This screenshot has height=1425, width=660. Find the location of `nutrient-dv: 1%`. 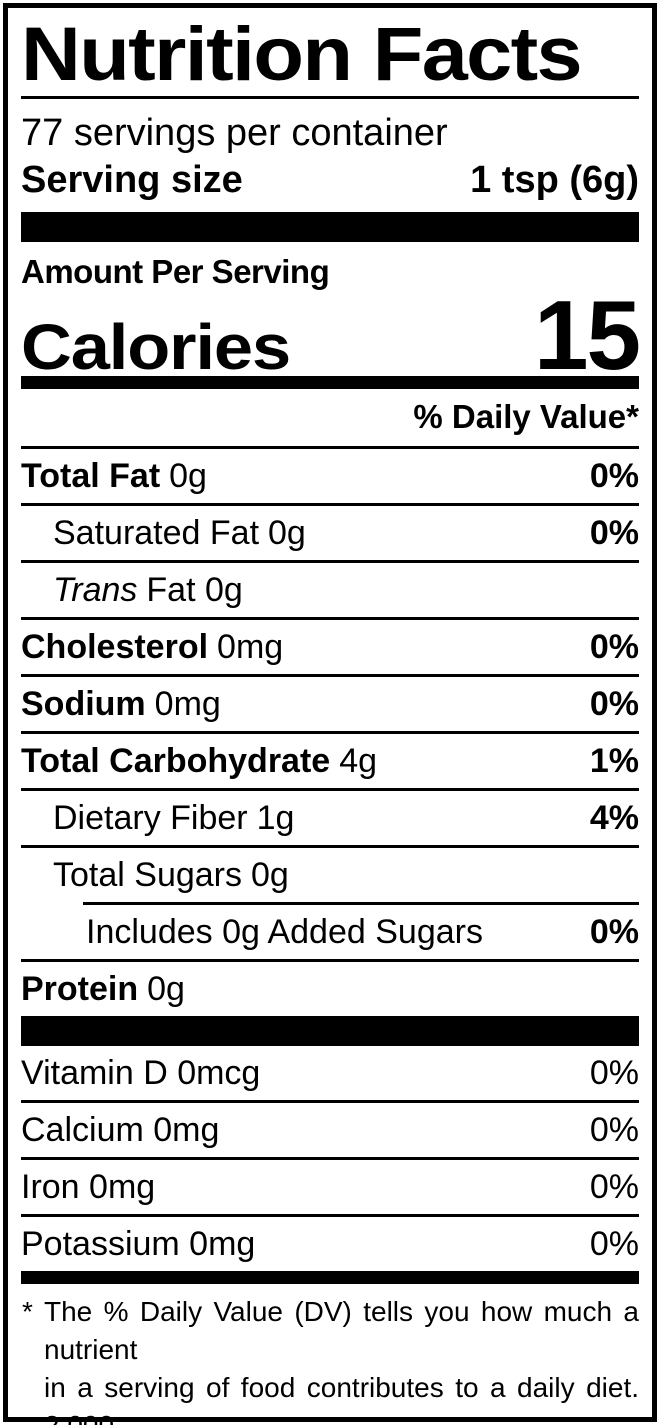

nutrient-dv: 1% is located at coordinates (614, 761).